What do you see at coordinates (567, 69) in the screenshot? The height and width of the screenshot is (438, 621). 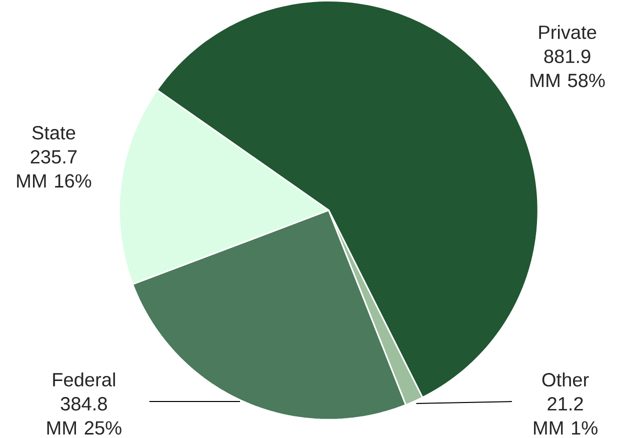 I see `data-label: 881.9 MM 58%` at bounding box center [567, 69].